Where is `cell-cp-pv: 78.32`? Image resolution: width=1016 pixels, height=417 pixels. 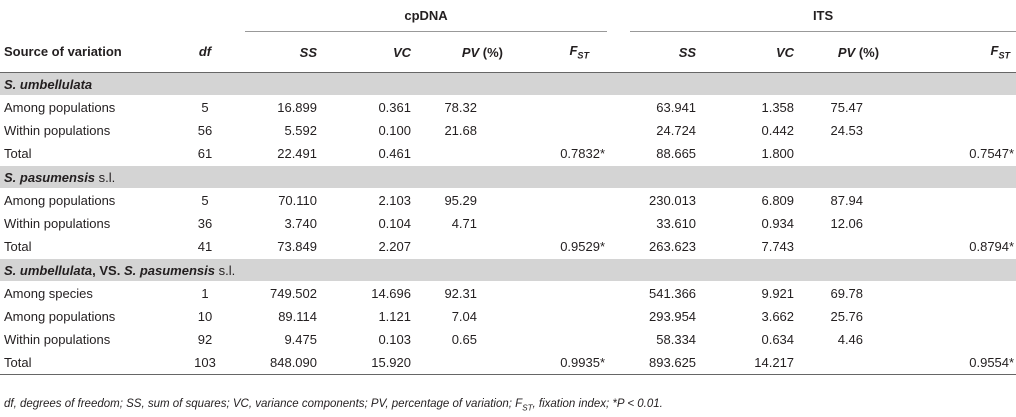
cell-cp-pv: 78.32 is located at coordinates (460, 107).